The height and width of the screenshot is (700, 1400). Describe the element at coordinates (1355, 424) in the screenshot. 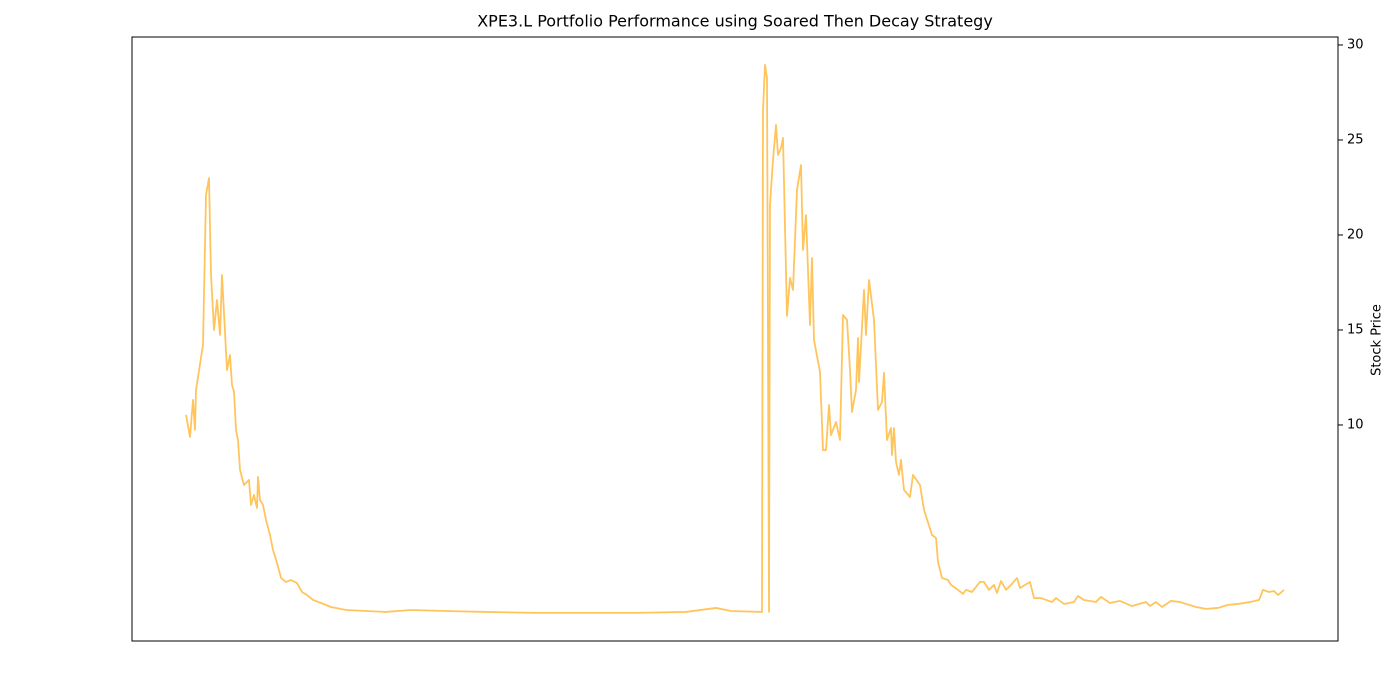

I see `y-tick-label: 10` at that location.